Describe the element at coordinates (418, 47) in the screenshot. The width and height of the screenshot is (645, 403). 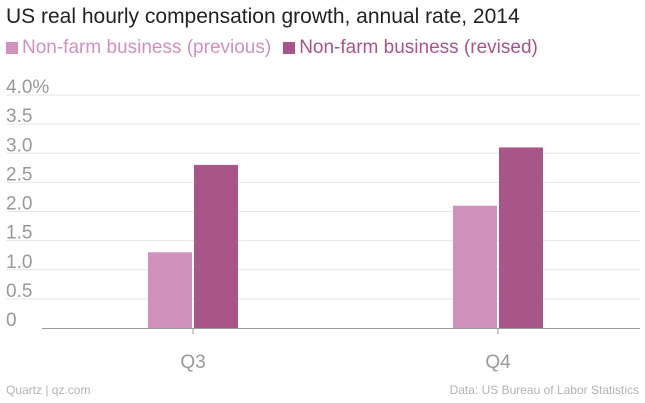
I see `legend-label-revised: Non-farm business (revised)` at that location.